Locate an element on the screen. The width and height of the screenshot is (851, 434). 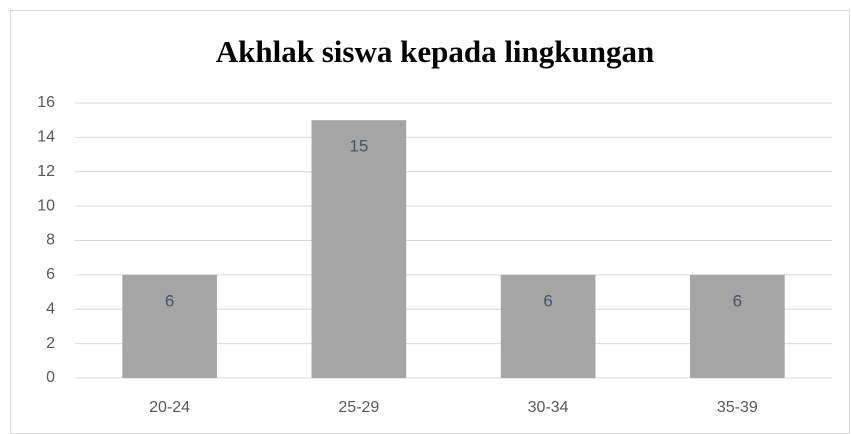
y-tick-label: 12 is located at coordinates (46, 171).